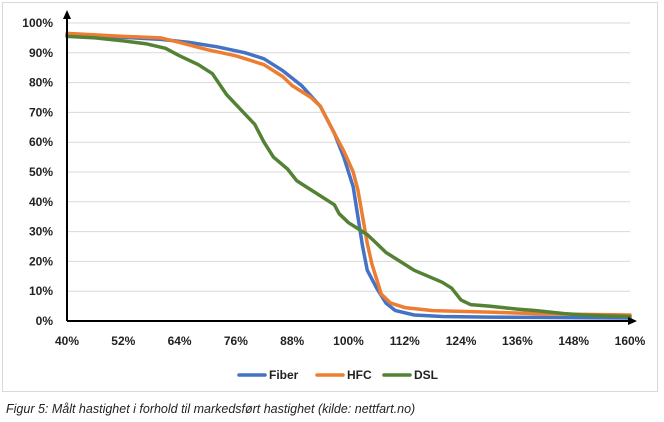 This screenshot has width=664, height=422. Describe the element at coordinates (348, 341) in the screenshot. I see `x-tick-label: 100%` at that location.